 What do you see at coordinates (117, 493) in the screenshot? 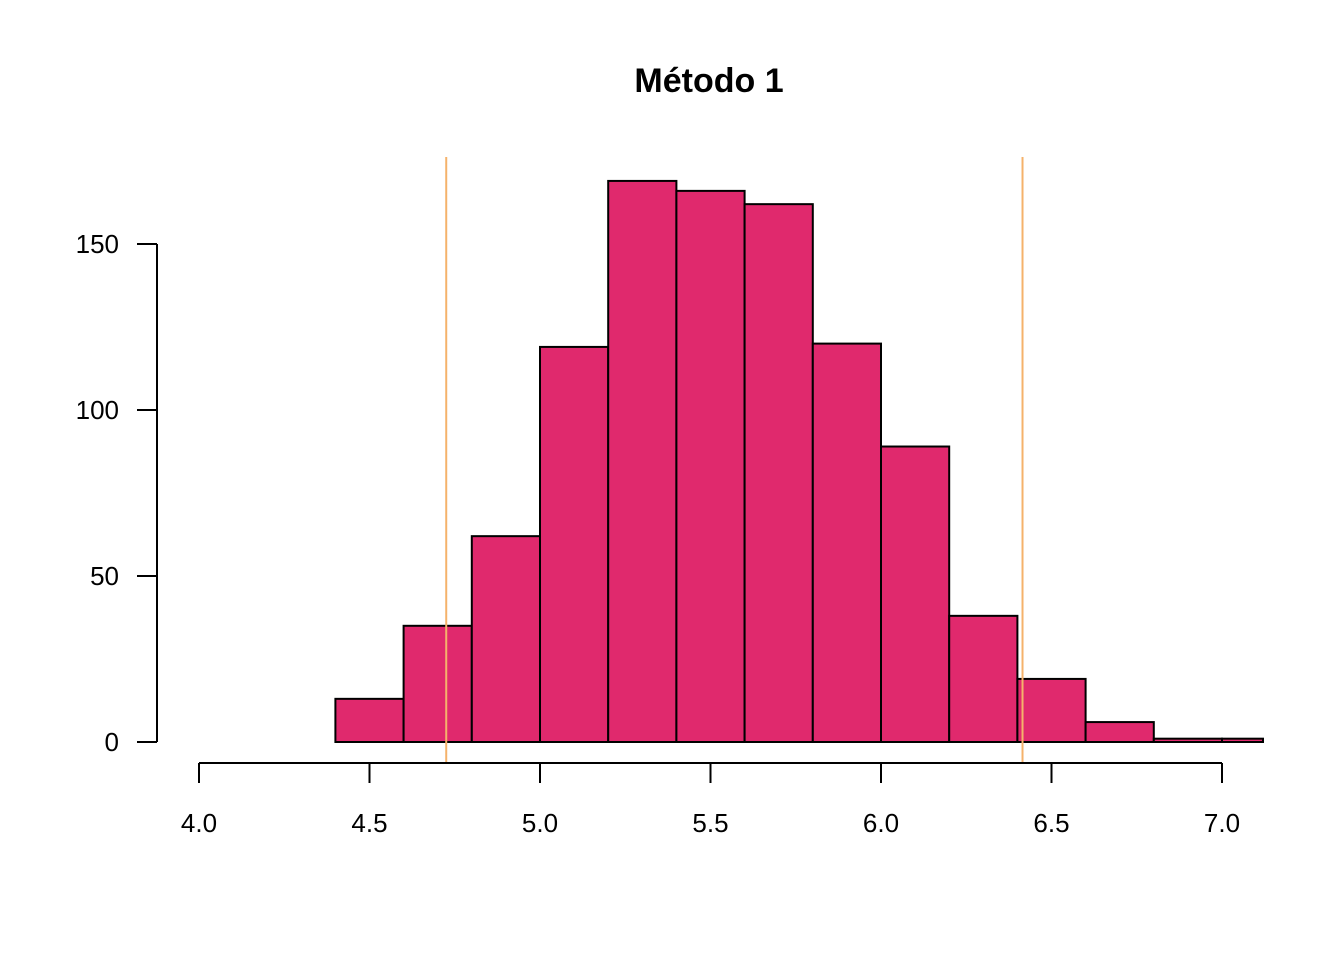
I see `y-axis: 0 50 100 150` at bounding box center [117, 493].